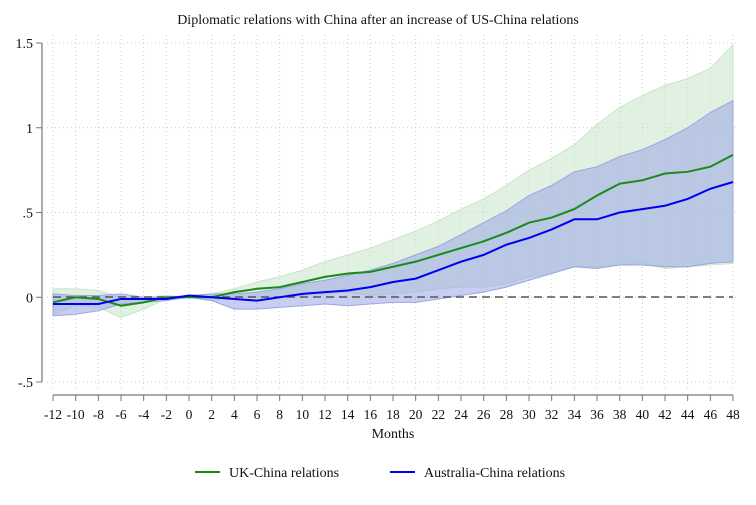 This screenshot has height=505, width=756. What do you see at coordinates (416, 414) in the screenshot?
I see `x-tick-label: 20` at bounding box center [416, 414].